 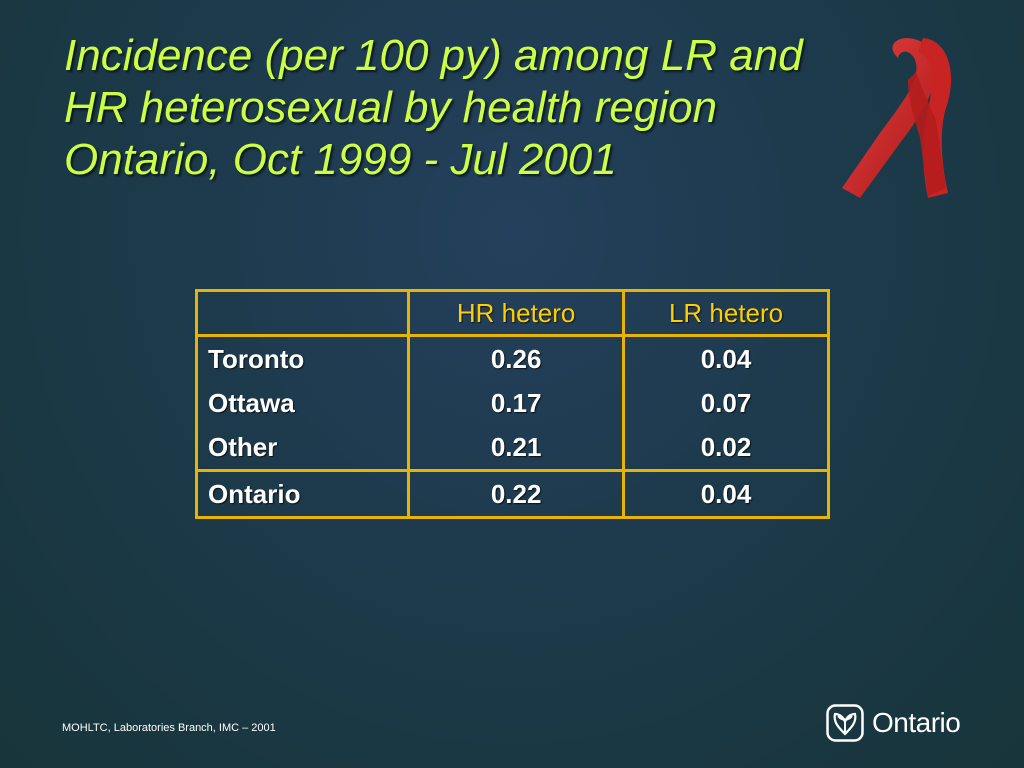 I want to click on title-line-1: Incidence (per 100 py) among LR and, so click(x=433, y=55).